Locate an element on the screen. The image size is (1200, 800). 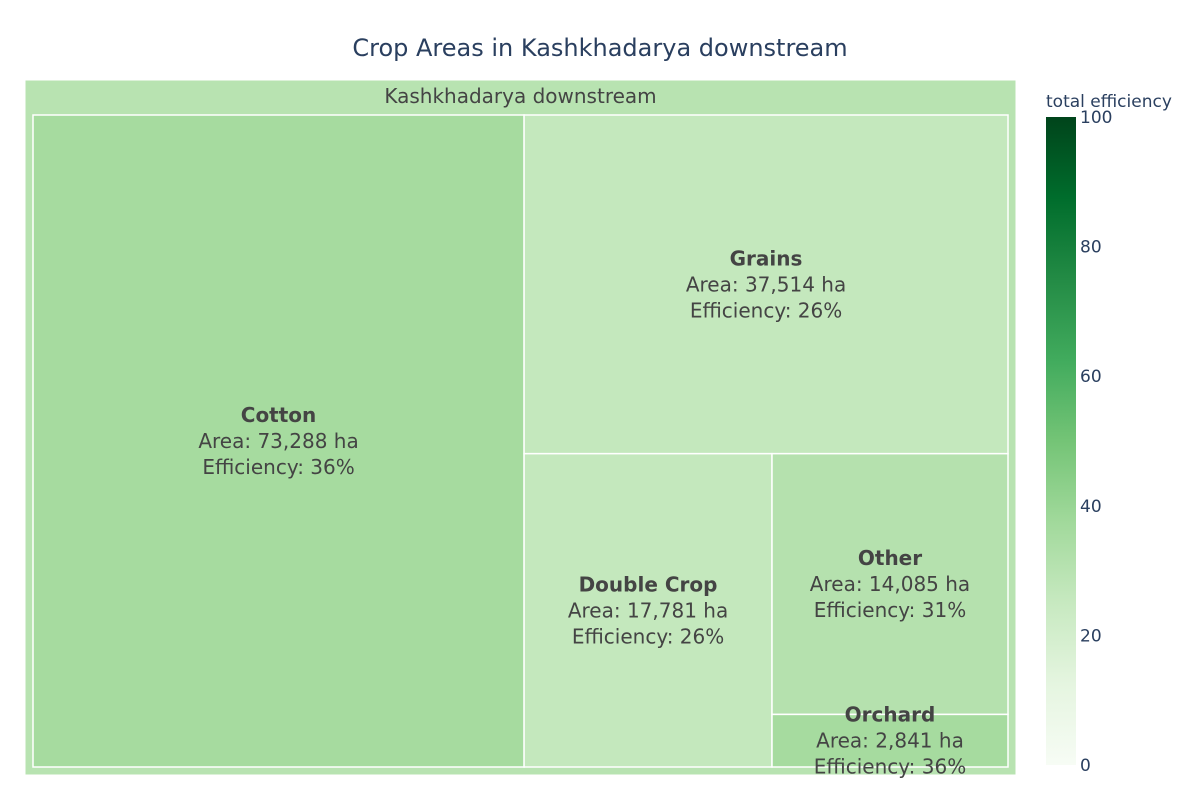
tile-label-orchard: Orchard is located at coordinates (890, 714).